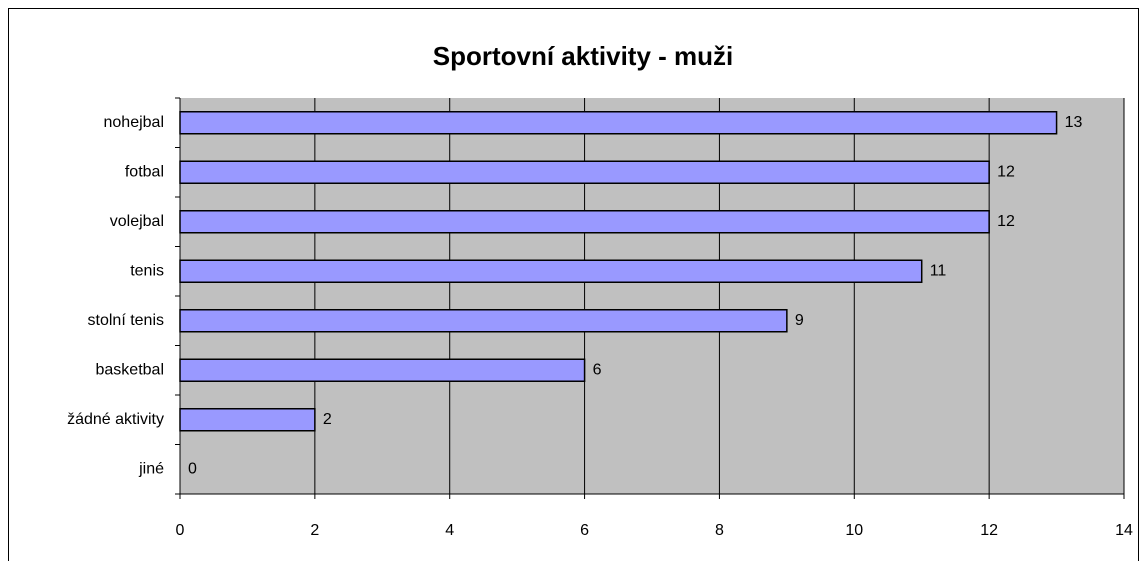 Image resolution: width=1147 pixels, height=561 pixels. Describe the element at coordinates (989, 530) in the screenshot. I see `x-tick-label: 12` at that location.